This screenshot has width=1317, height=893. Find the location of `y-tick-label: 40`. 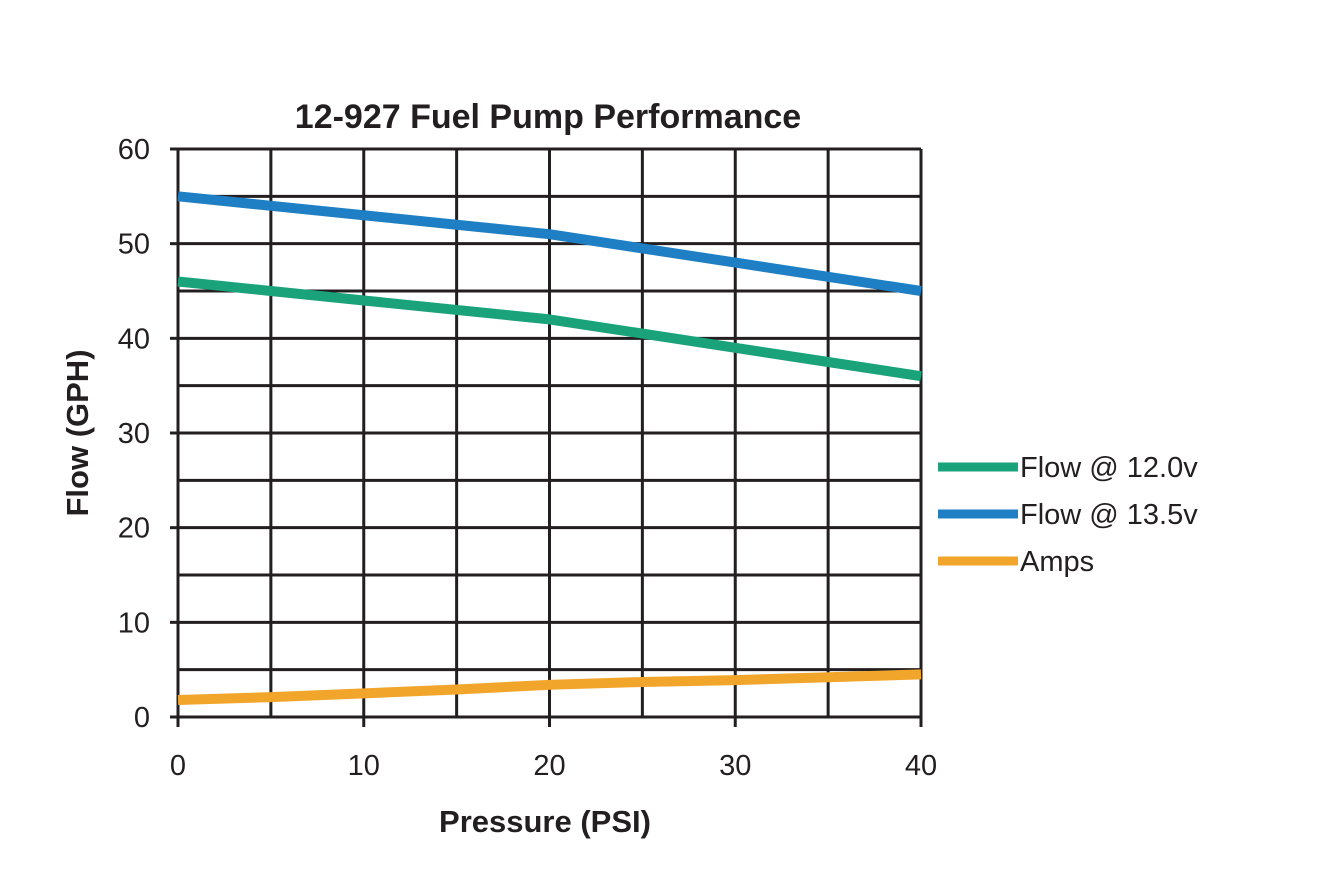

y-tick-label: 40 is located at coordinates (134, 339).